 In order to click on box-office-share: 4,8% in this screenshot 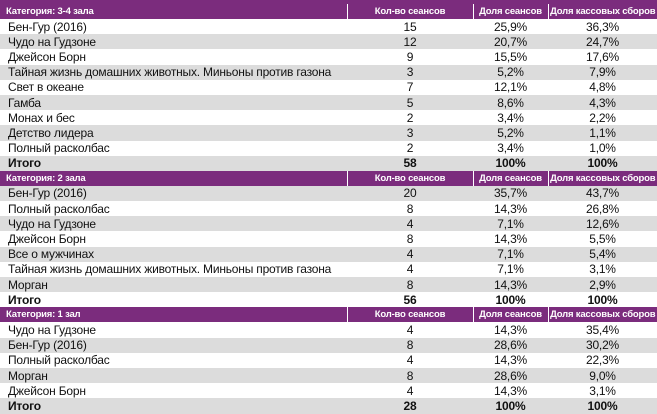, I will do `click(602, 87)`.